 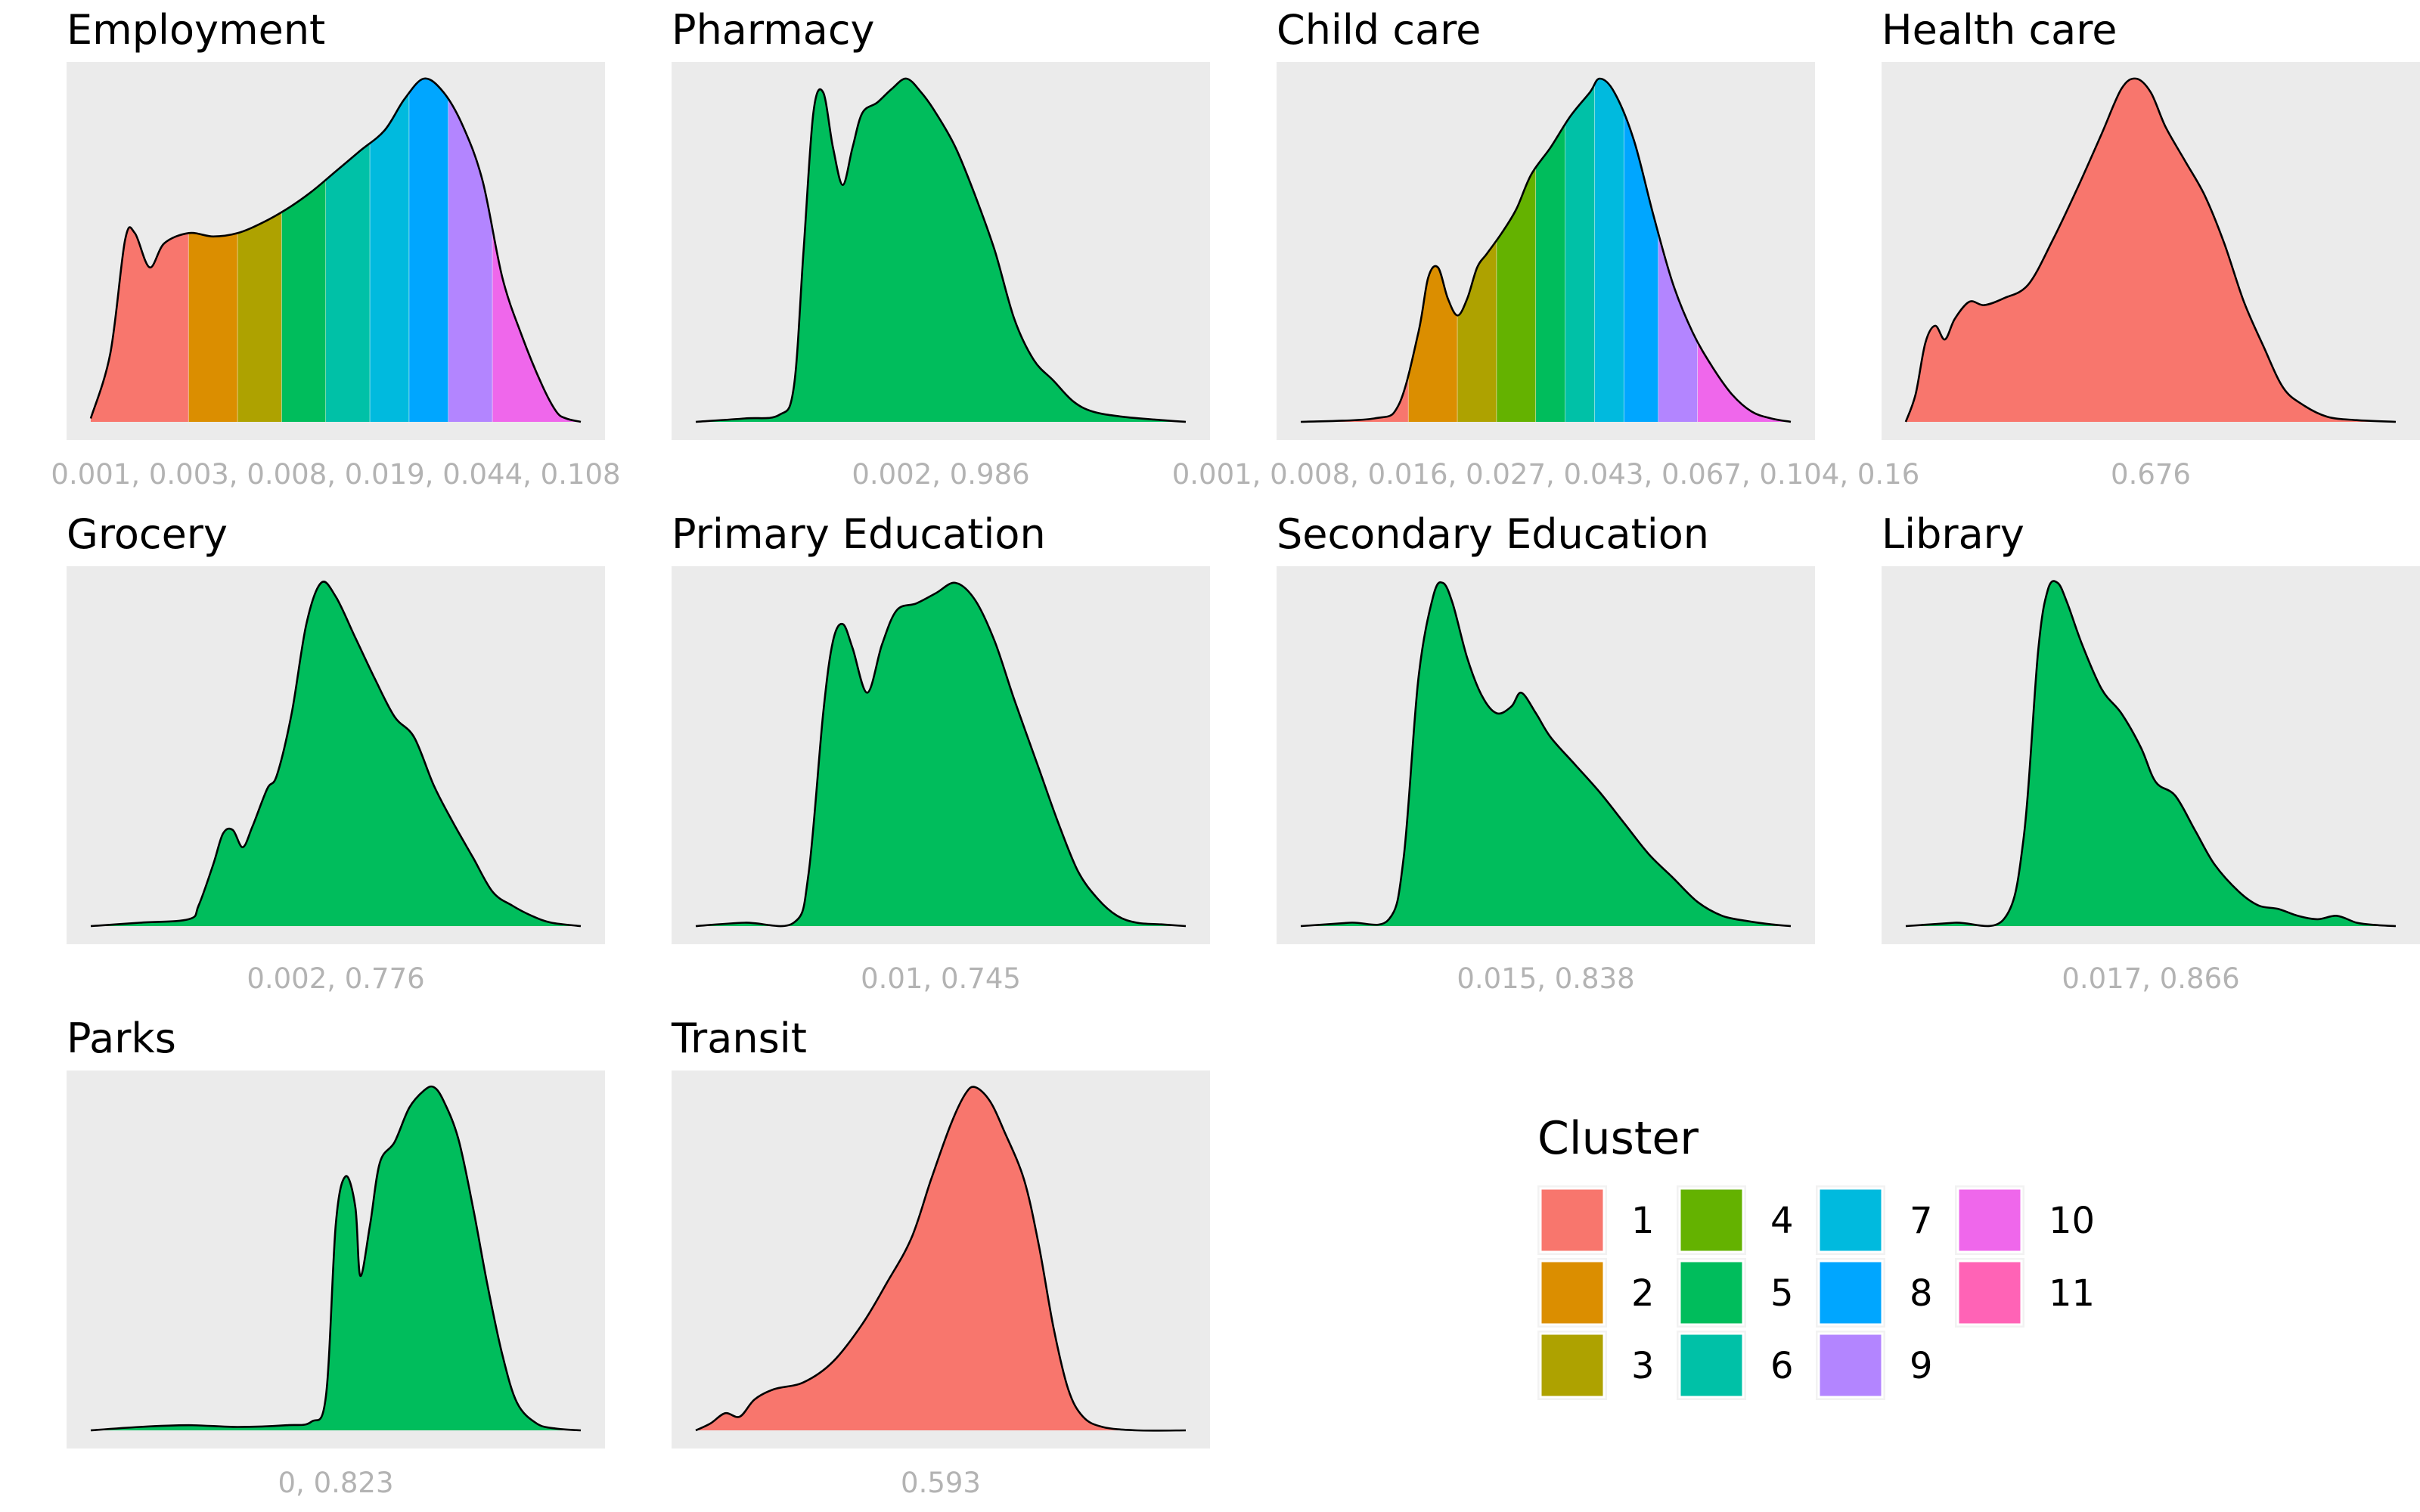 What do you see at coordinates (196, 30) in the screenshot?
I see `panel-title-employment: Employment` at bounding box center [196, 30].